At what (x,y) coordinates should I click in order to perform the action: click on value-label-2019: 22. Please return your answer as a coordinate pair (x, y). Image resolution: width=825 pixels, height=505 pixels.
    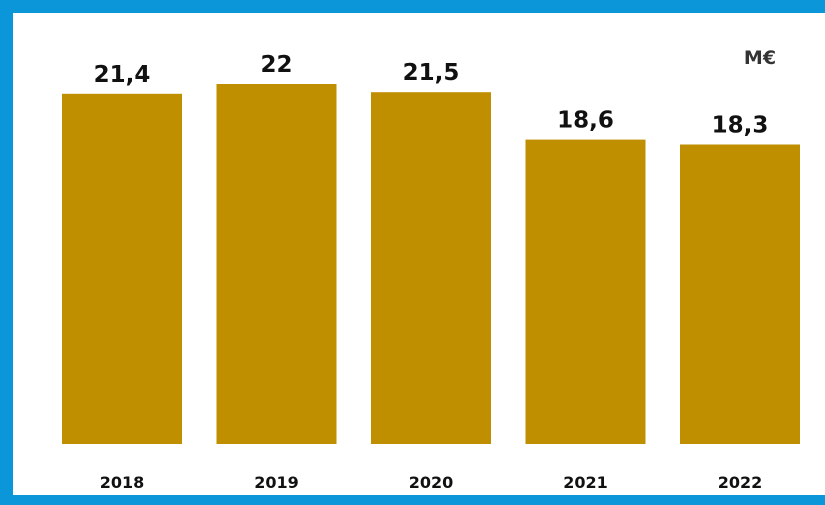
    Looking at the image, I should click on (276, 65).